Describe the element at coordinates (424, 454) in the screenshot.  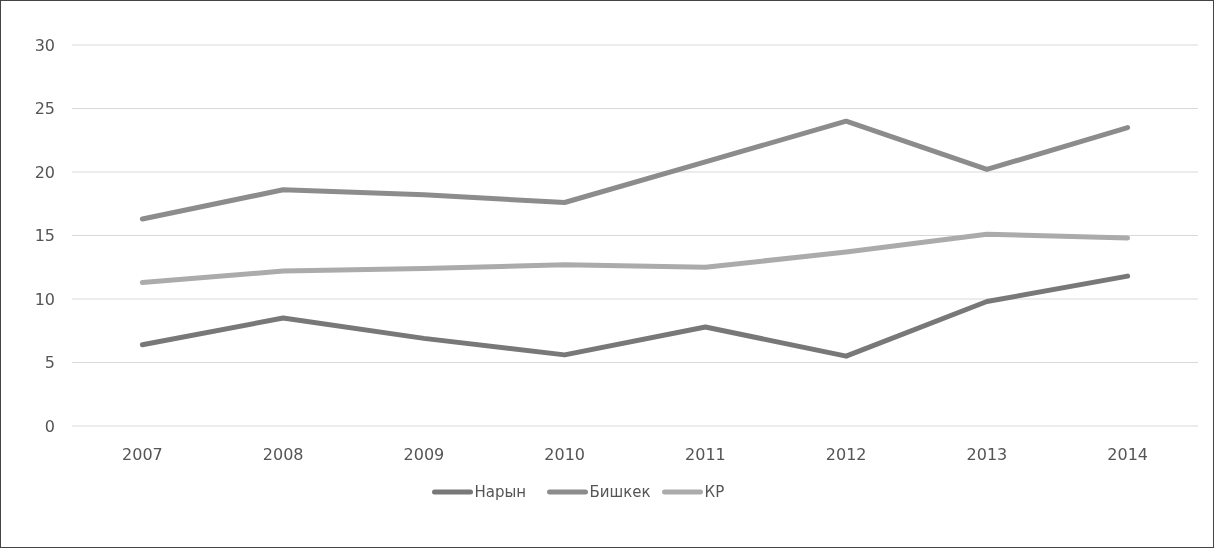
I see `x-tick-label: 2009` at that location.